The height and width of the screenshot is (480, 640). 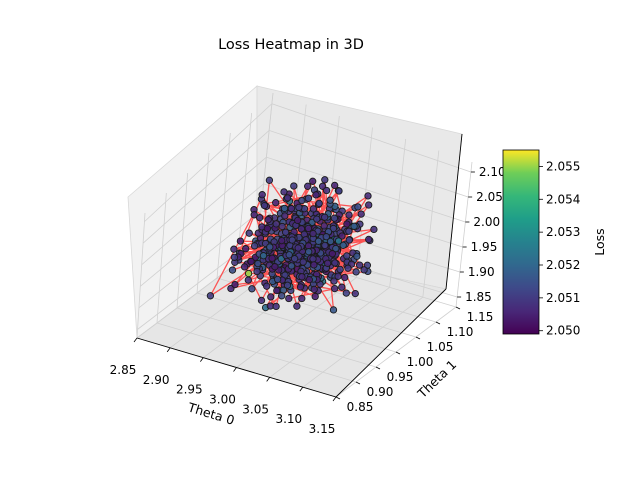 What do you see at coordinates (123, 370) in the screenshot?
I see `x-tick-label: 2.85` at bounding box center [123, 370].